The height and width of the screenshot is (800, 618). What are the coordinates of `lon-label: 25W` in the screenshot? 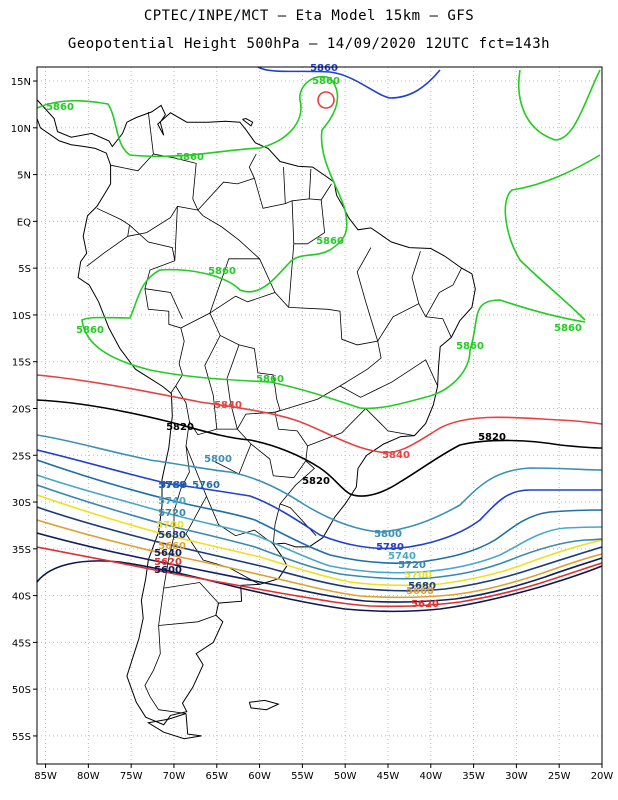 It's located at (559, 776).